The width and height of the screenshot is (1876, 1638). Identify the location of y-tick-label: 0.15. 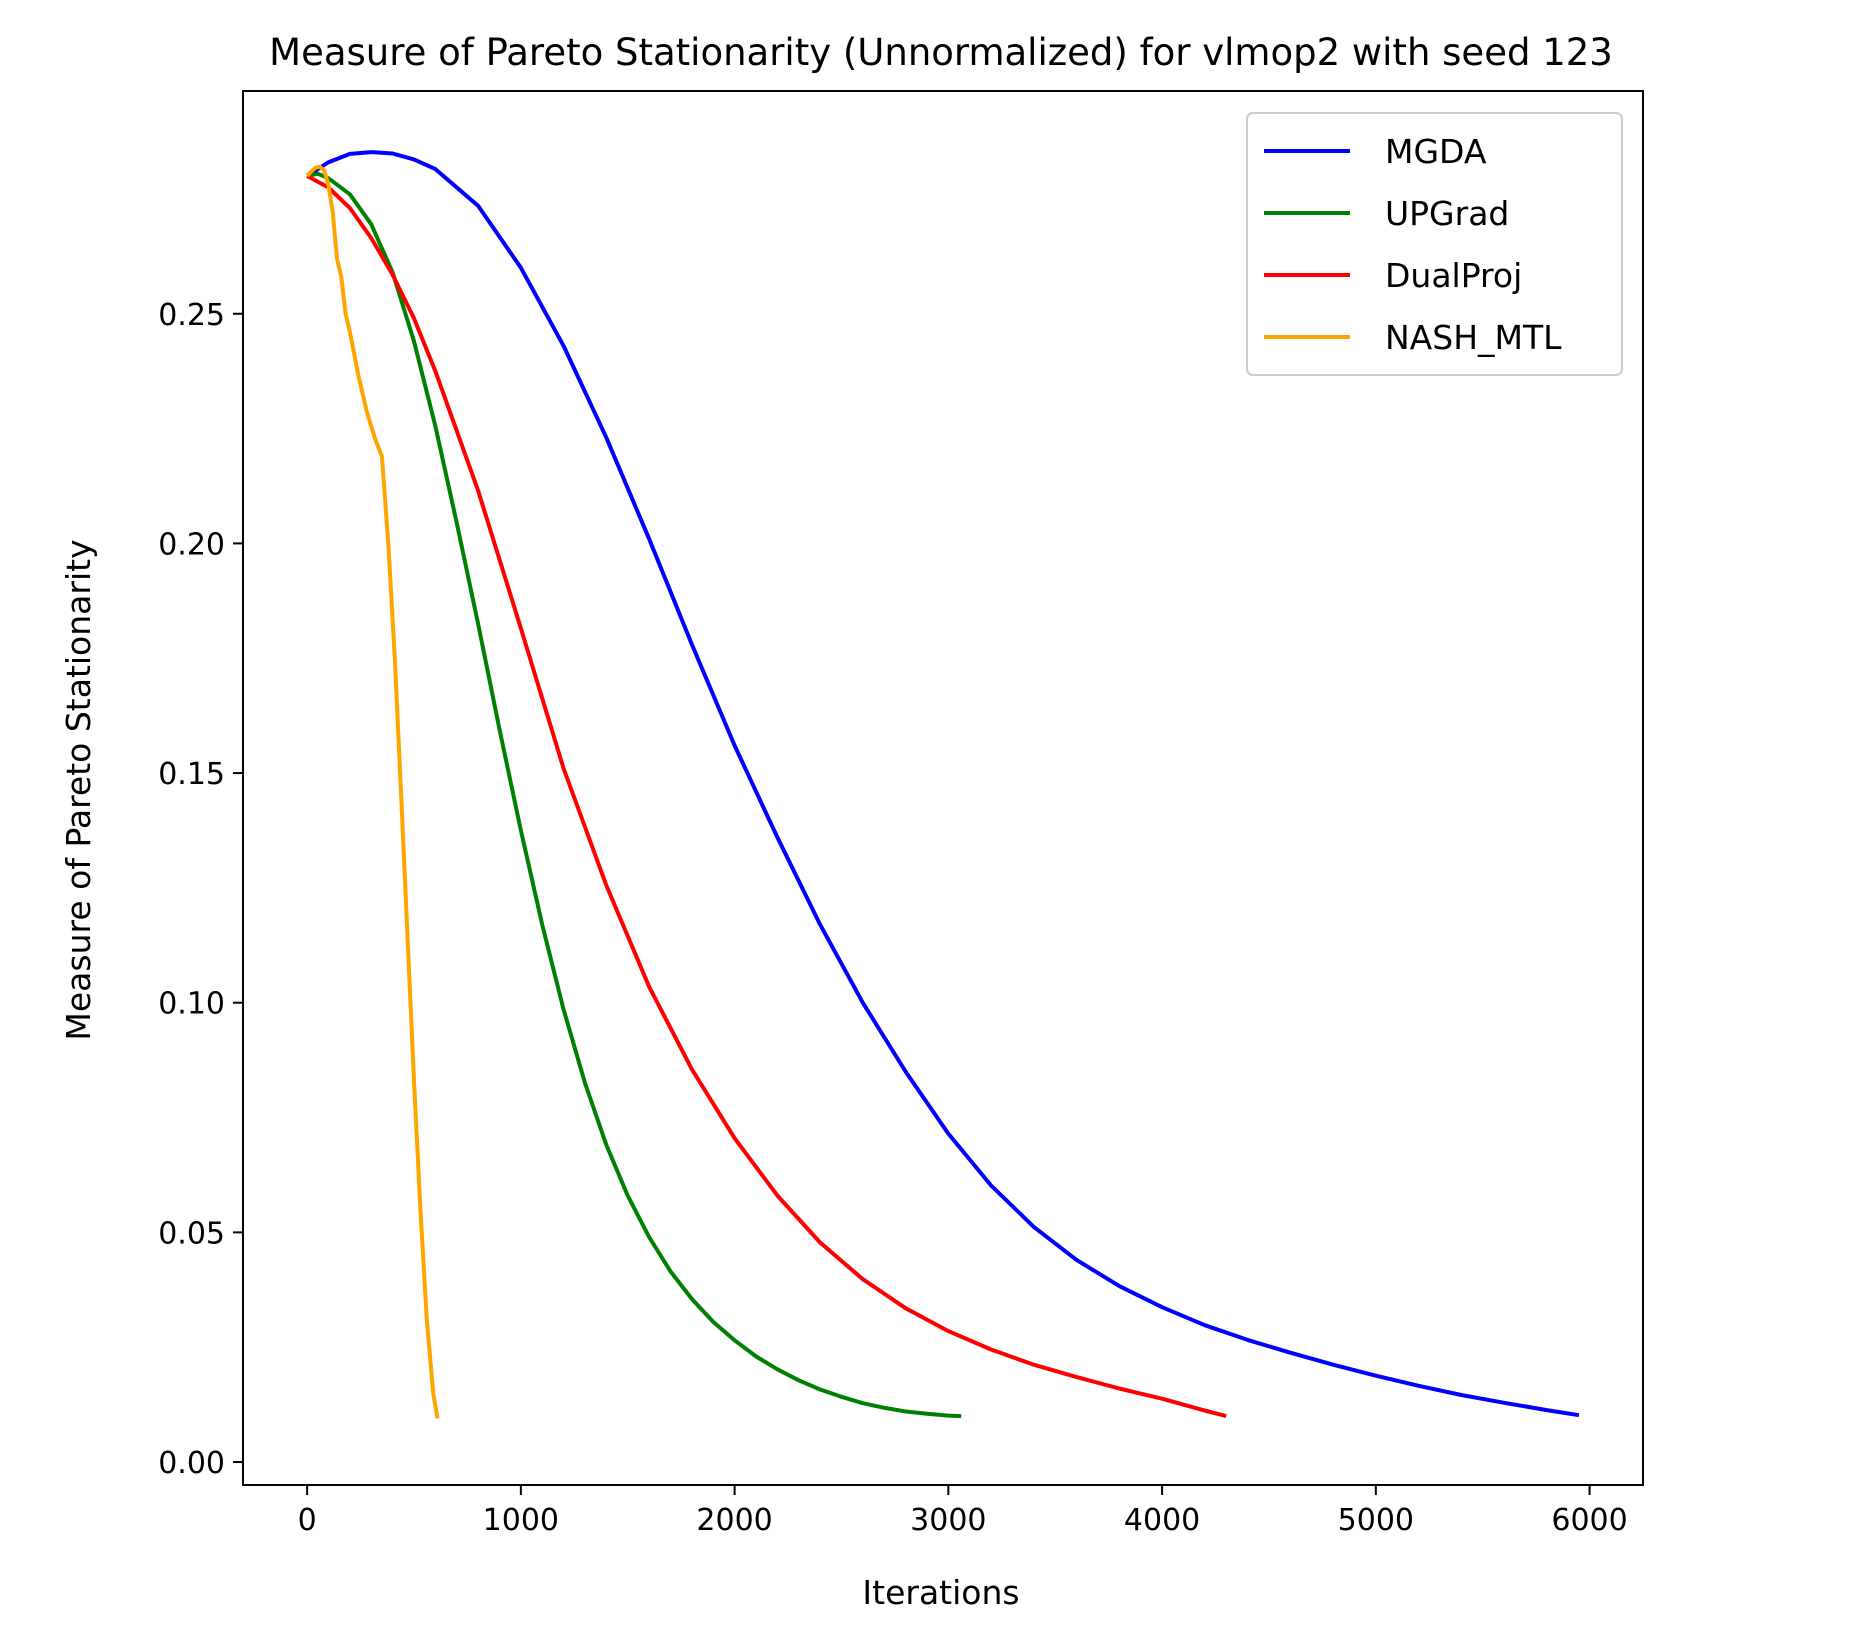
(191, 774).